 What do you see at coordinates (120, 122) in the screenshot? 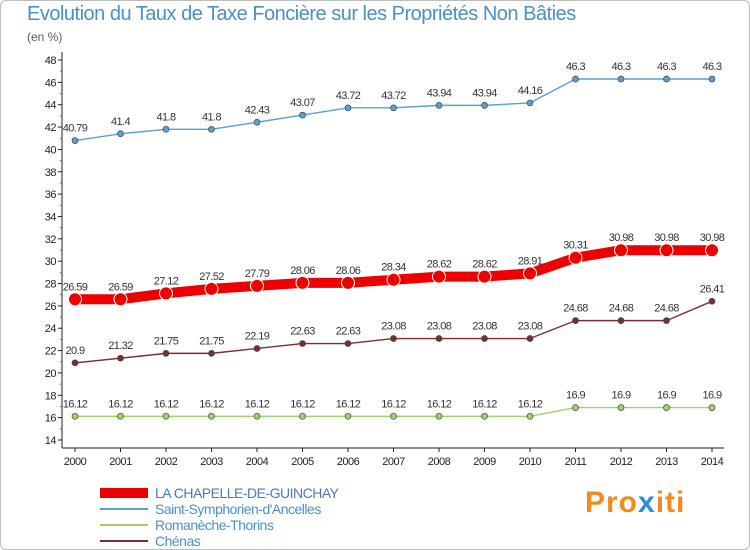
I see `data-label: 41.4` at bounding box center [120, 122].